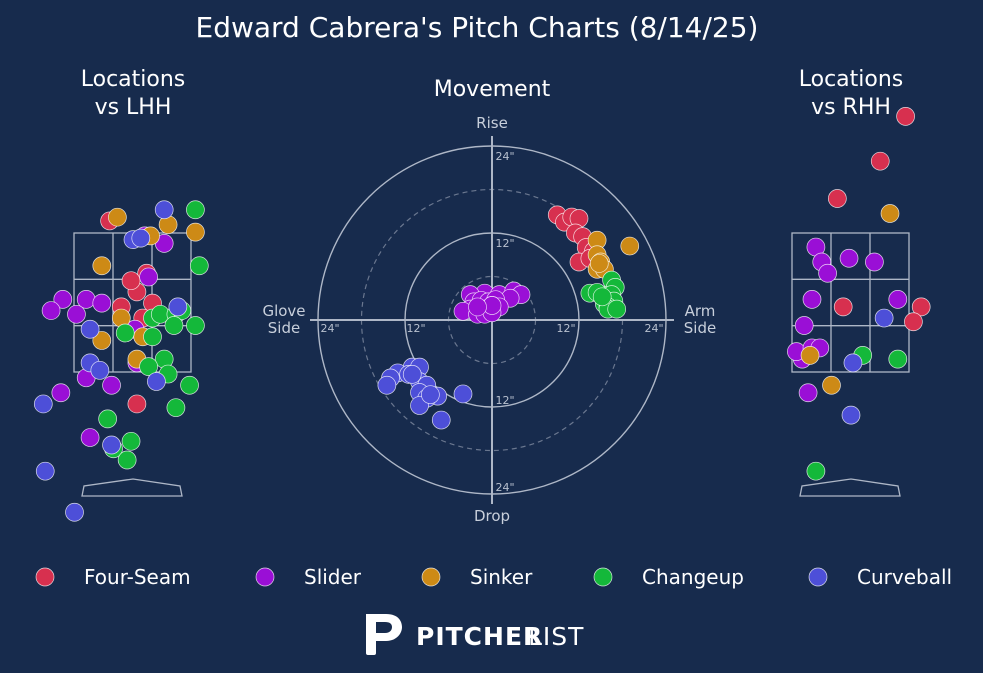 This screenshot has width=983, height=673. What do you see at coordinates (850, 487) in the screenshot?
I see `home-plate-rhh` at bounding box center [850, 487].